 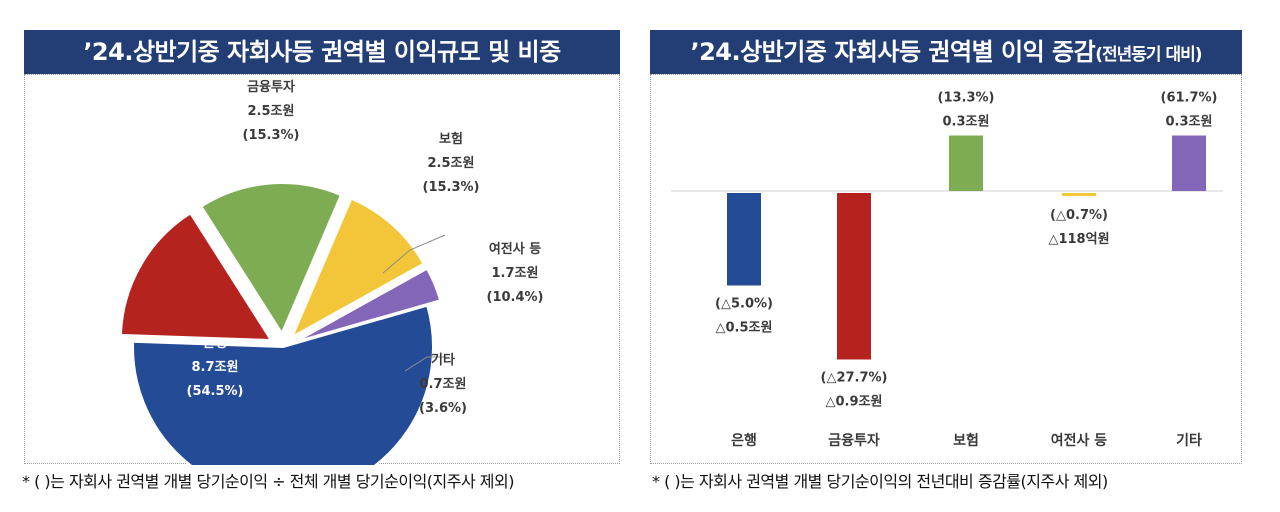 I want to click on pie-label-name-insurance: 보험, so click(x=451, y=139).